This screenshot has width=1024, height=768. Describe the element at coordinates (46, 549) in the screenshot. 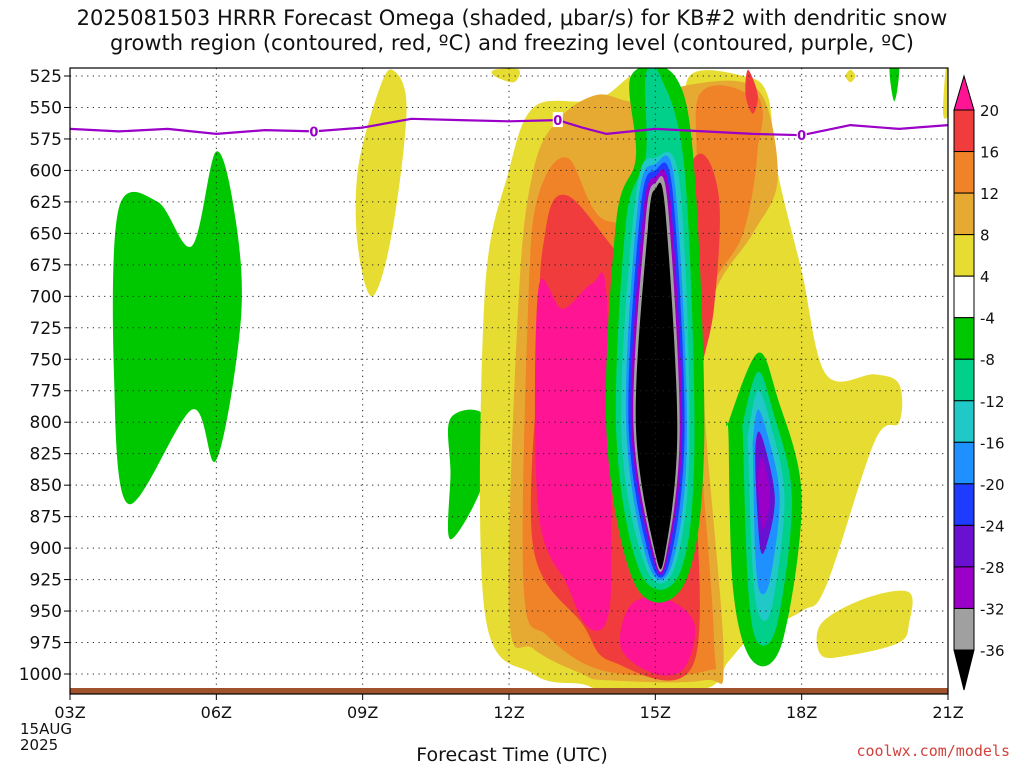

I see `y-tick-label-900: 900` at that location.